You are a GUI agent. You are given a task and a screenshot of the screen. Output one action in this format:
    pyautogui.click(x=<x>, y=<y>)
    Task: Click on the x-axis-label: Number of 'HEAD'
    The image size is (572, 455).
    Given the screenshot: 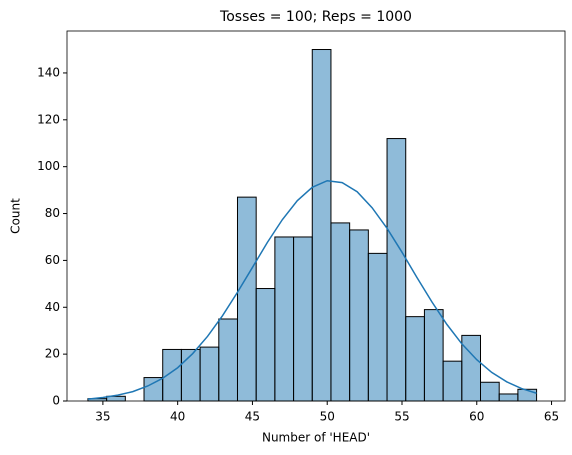 What is the action you would take?
    pyautogui.click(x=316, y=438)
    